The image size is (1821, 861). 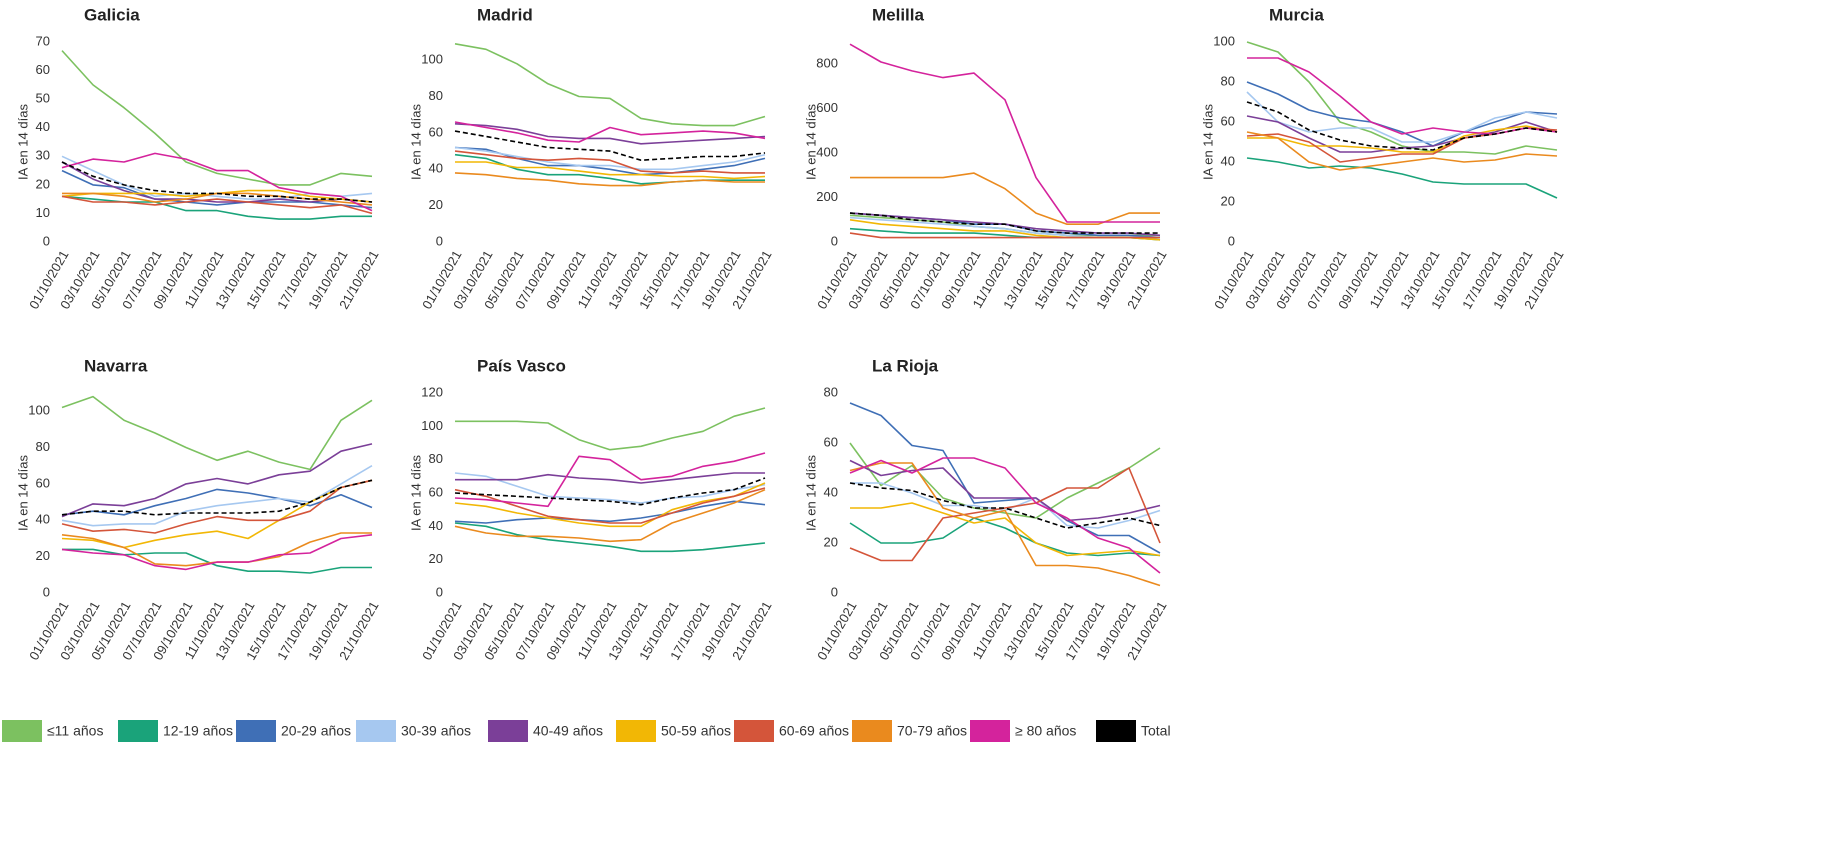 I want to click on legend-item: 40-49 años, so click(x=545, y=731).